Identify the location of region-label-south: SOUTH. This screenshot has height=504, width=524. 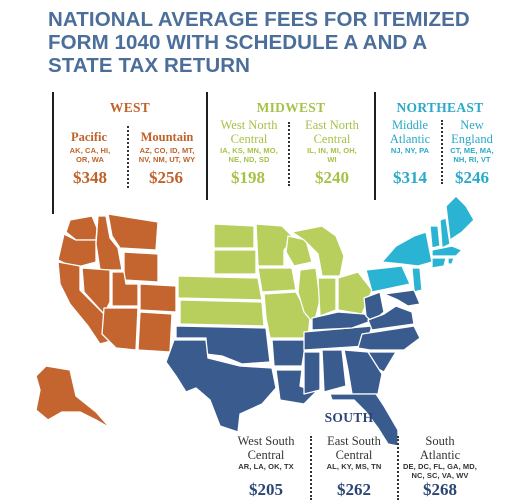
(349, 417).